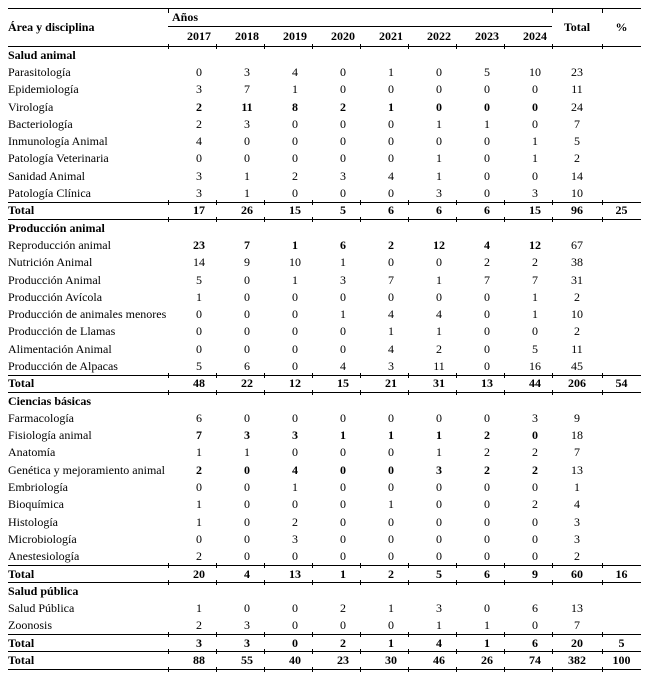 The image size is (649, 674). What do you see at coordinates (33, 521) in the screenshot?
I see `row-label: Histología` at bounding box center [33, 521].